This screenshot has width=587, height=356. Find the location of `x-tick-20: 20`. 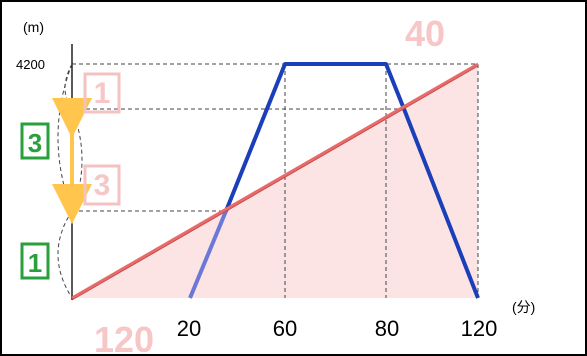

x-tick-20: 20 is located at coordinates (189, 328).